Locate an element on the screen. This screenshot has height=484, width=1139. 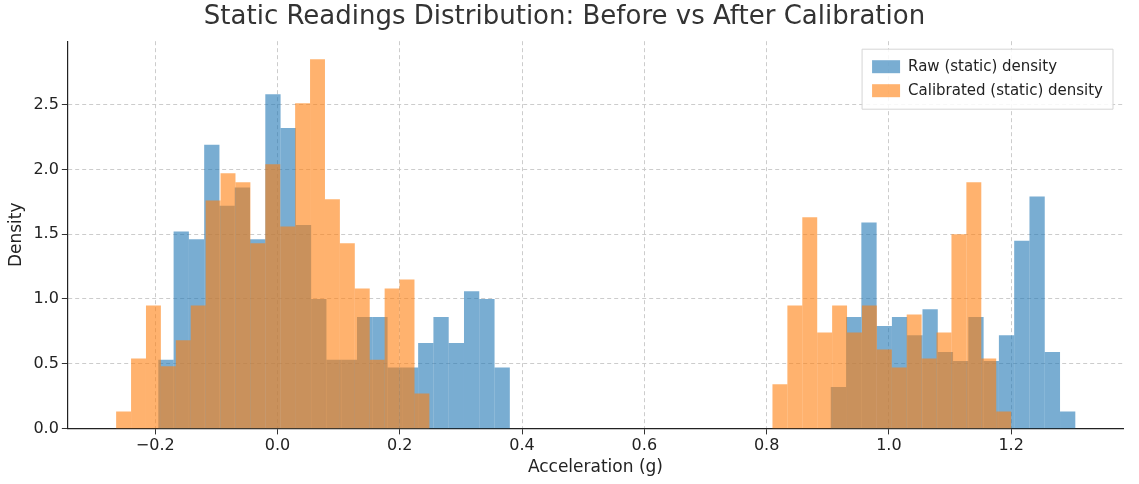
chart-title: Static Readings Distribution: Before vs After Calibration is located at coordinates (564, 15).